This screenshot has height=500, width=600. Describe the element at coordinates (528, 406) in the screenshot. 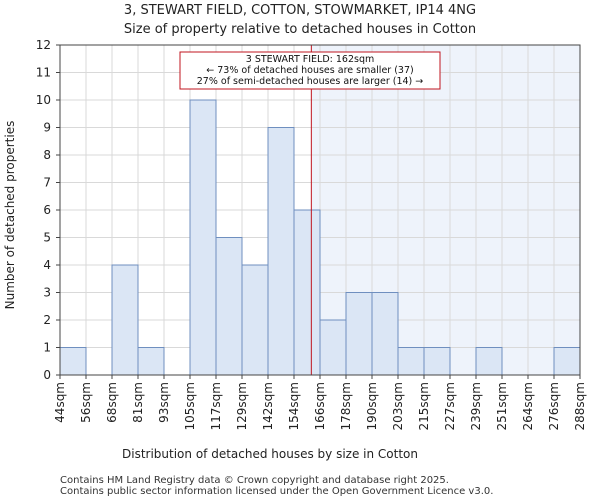

I see `x-tick-label: 264sqm` at that location.